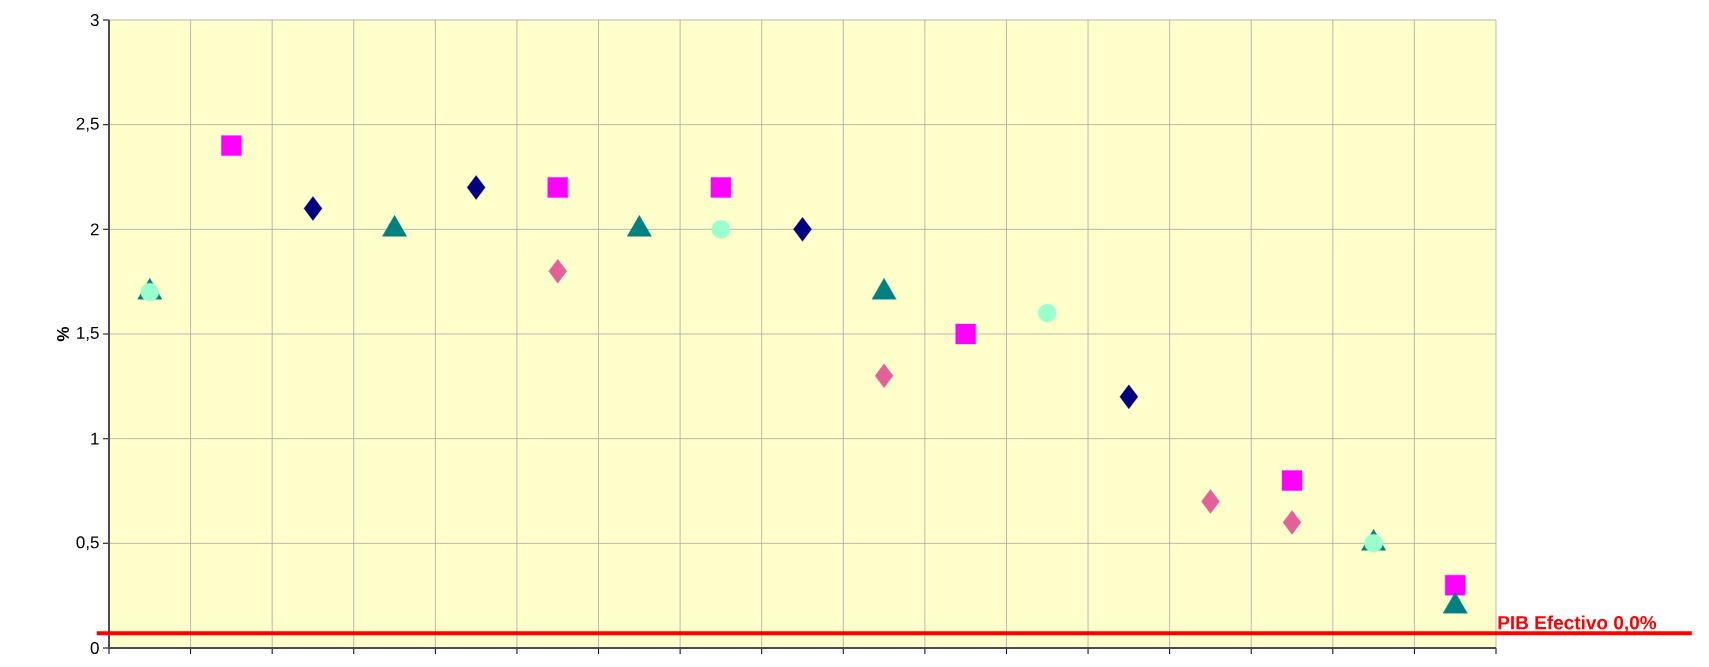 Image resolution: width=1709 pixels, height=667 pixels. I want to click on y-tick-label: 0,5, so click(87, 543).